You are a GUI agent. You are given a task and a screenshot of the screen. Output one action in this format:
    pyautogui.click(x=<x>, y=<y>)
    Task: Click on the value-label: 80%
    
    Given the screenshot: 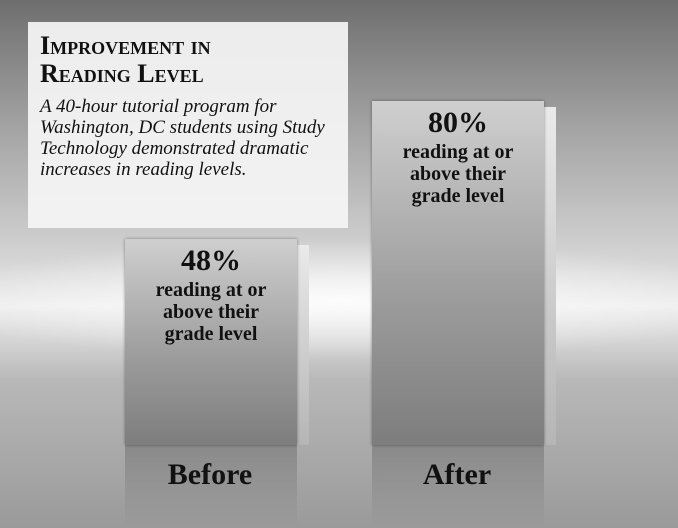 What is the action you would take?
    pyautogui.click(x=458, y=122)
    